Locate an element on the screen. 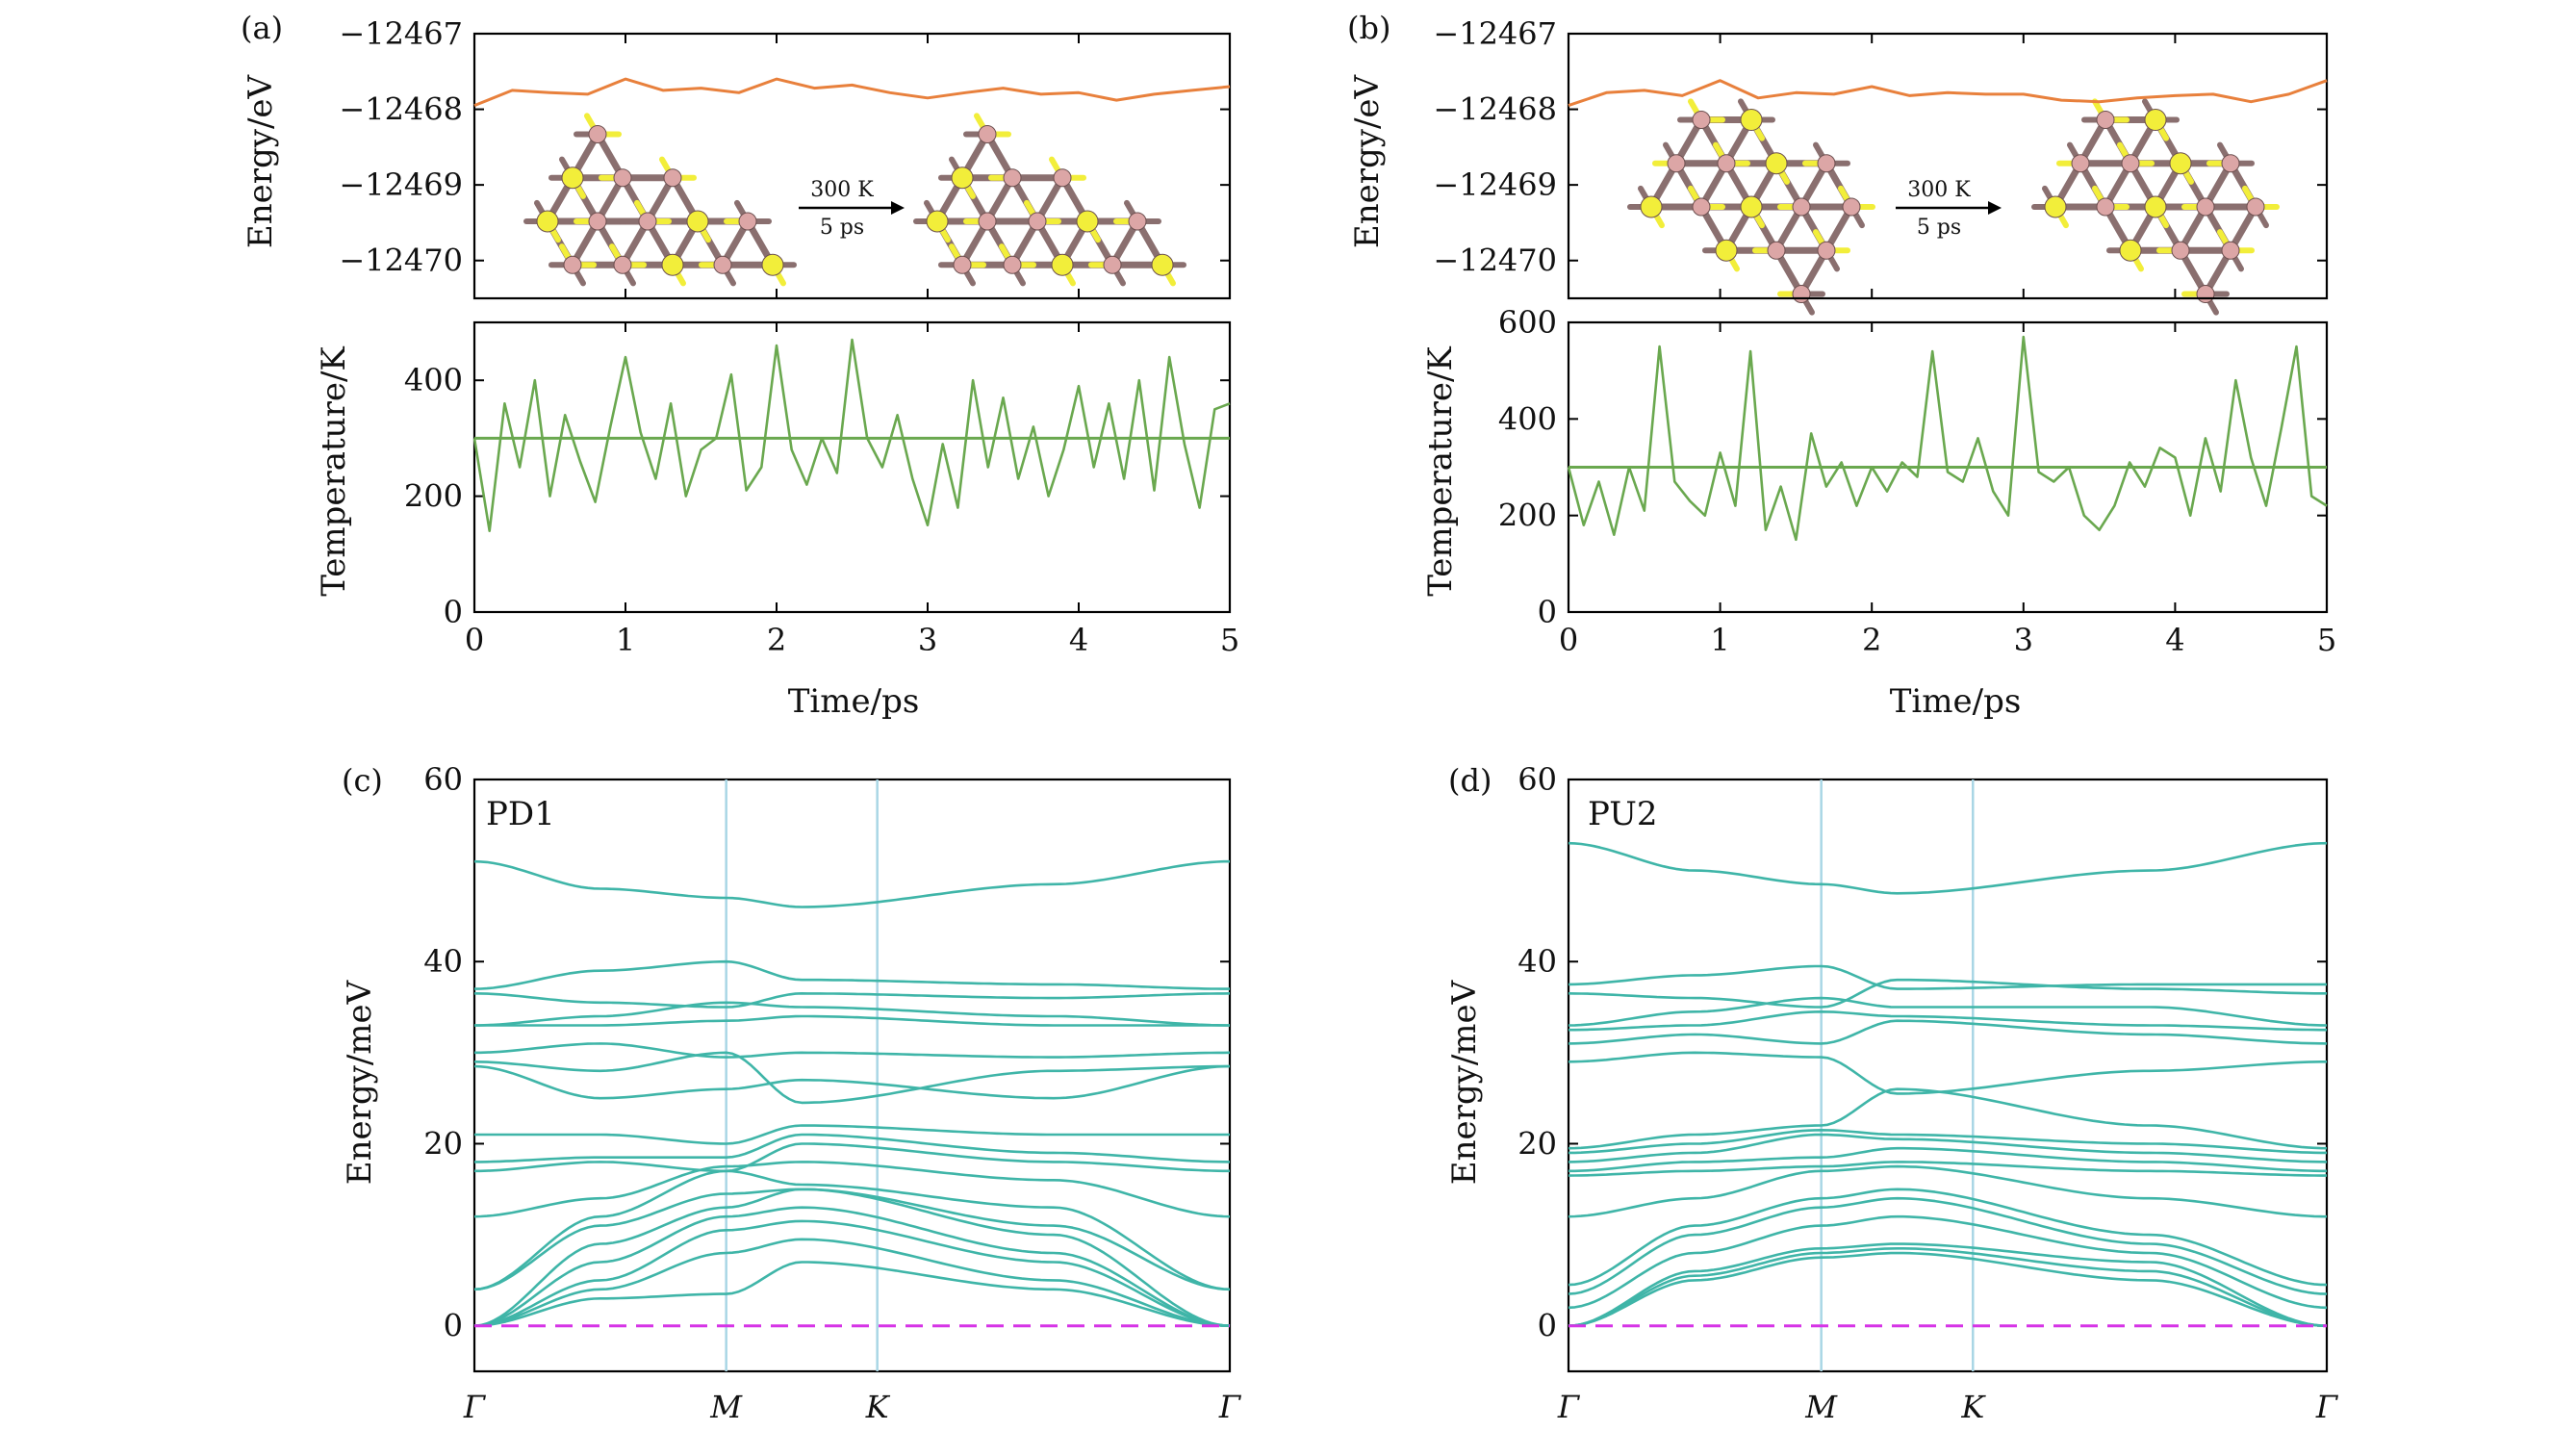  panel-a-inset-condition: 300 K is located at coordinates (842, 190).